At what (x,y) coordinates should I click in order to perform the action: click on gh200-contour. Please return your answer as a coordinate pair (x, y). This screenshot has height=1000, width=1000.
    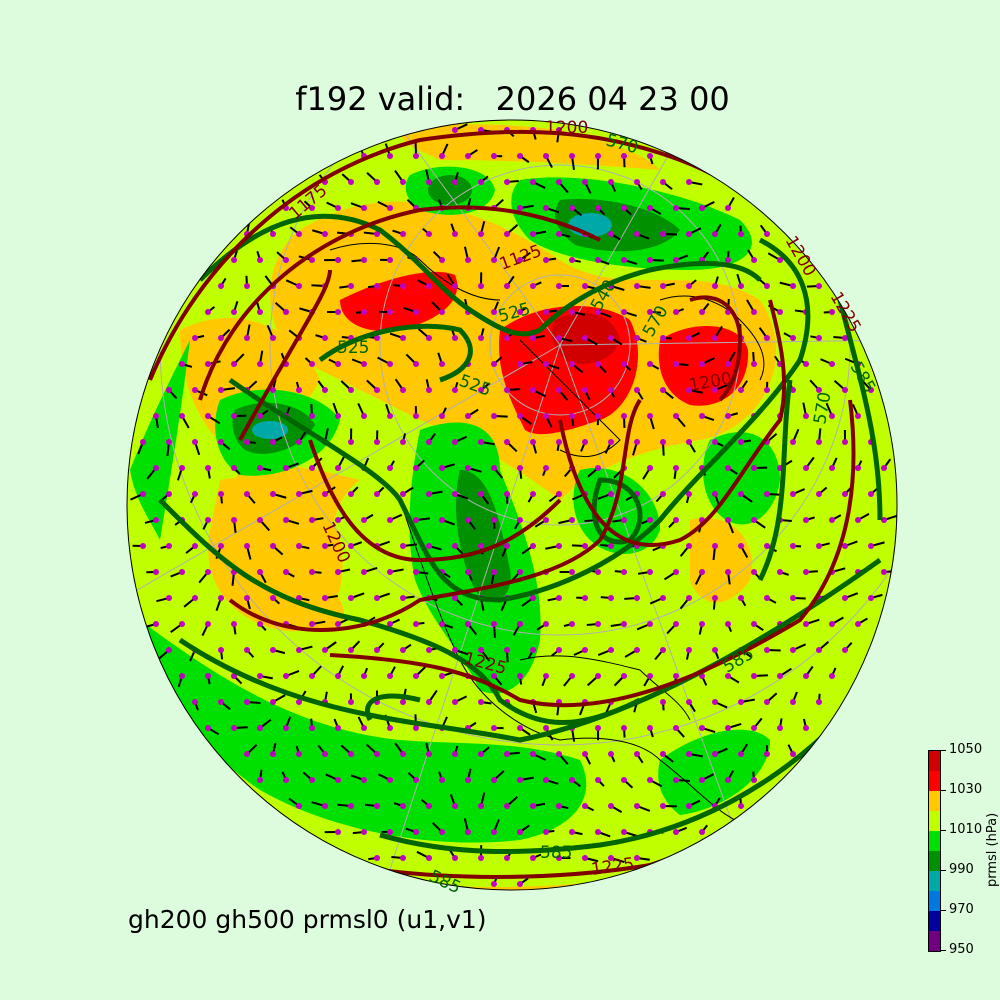
    Looking at the image, I should click on (399, 303).